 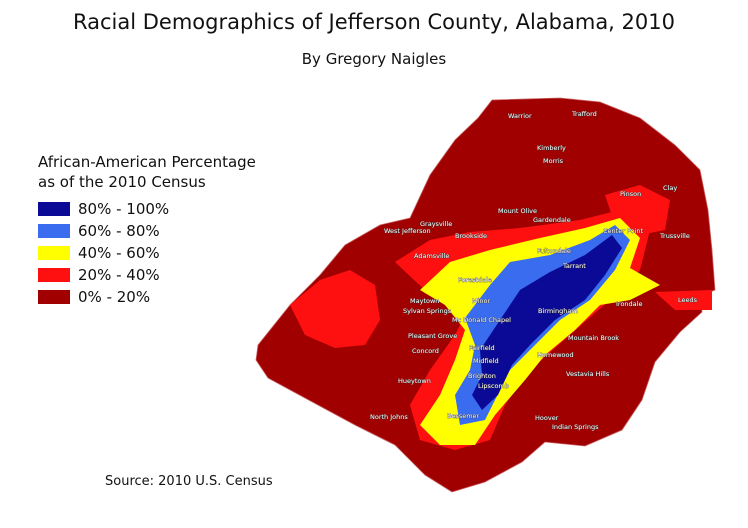 I want to click on legend-label: 40% - 60%, so click(x=119, y=253).